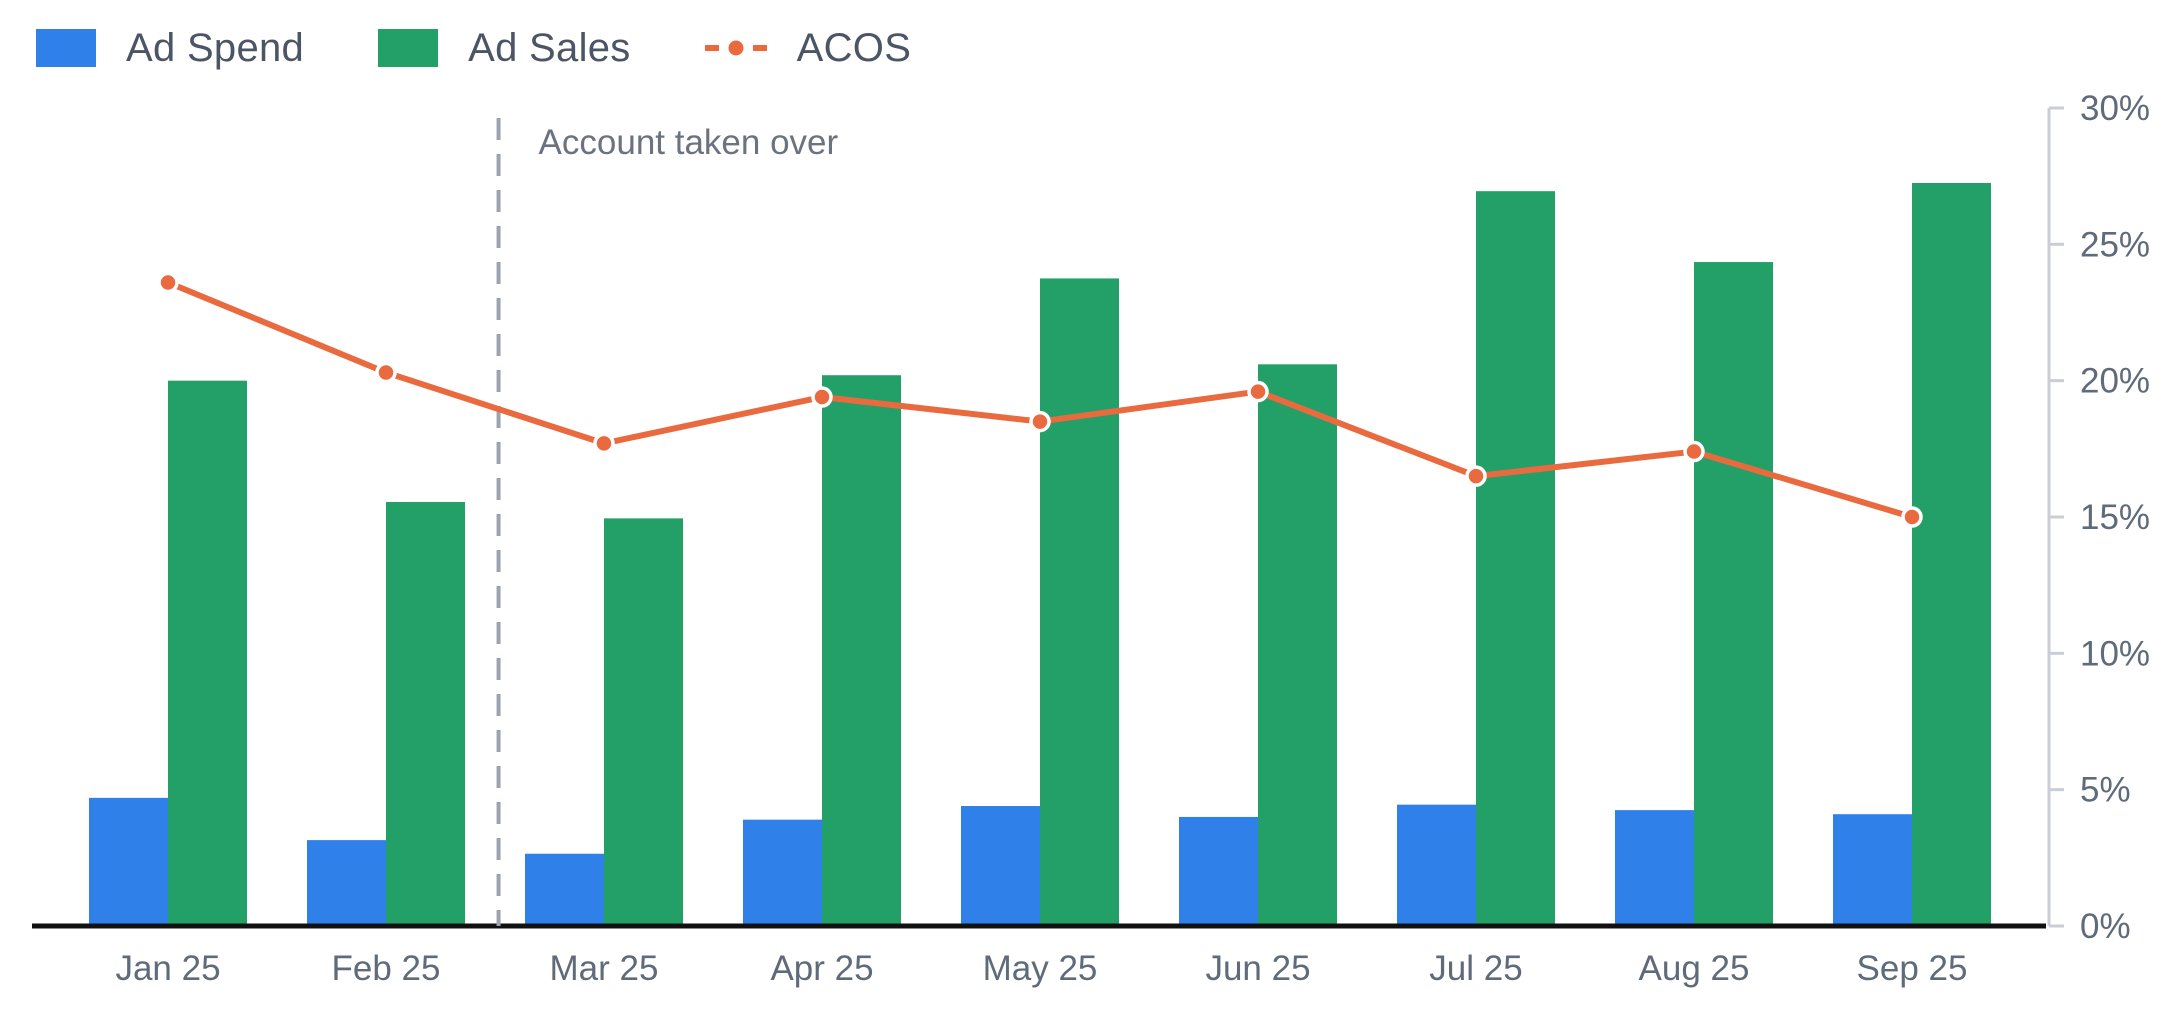  Describe the element at coordinates (549, 47) in the screenshot. I see `legend-label-ad-sales: Ad Sales` at that location.